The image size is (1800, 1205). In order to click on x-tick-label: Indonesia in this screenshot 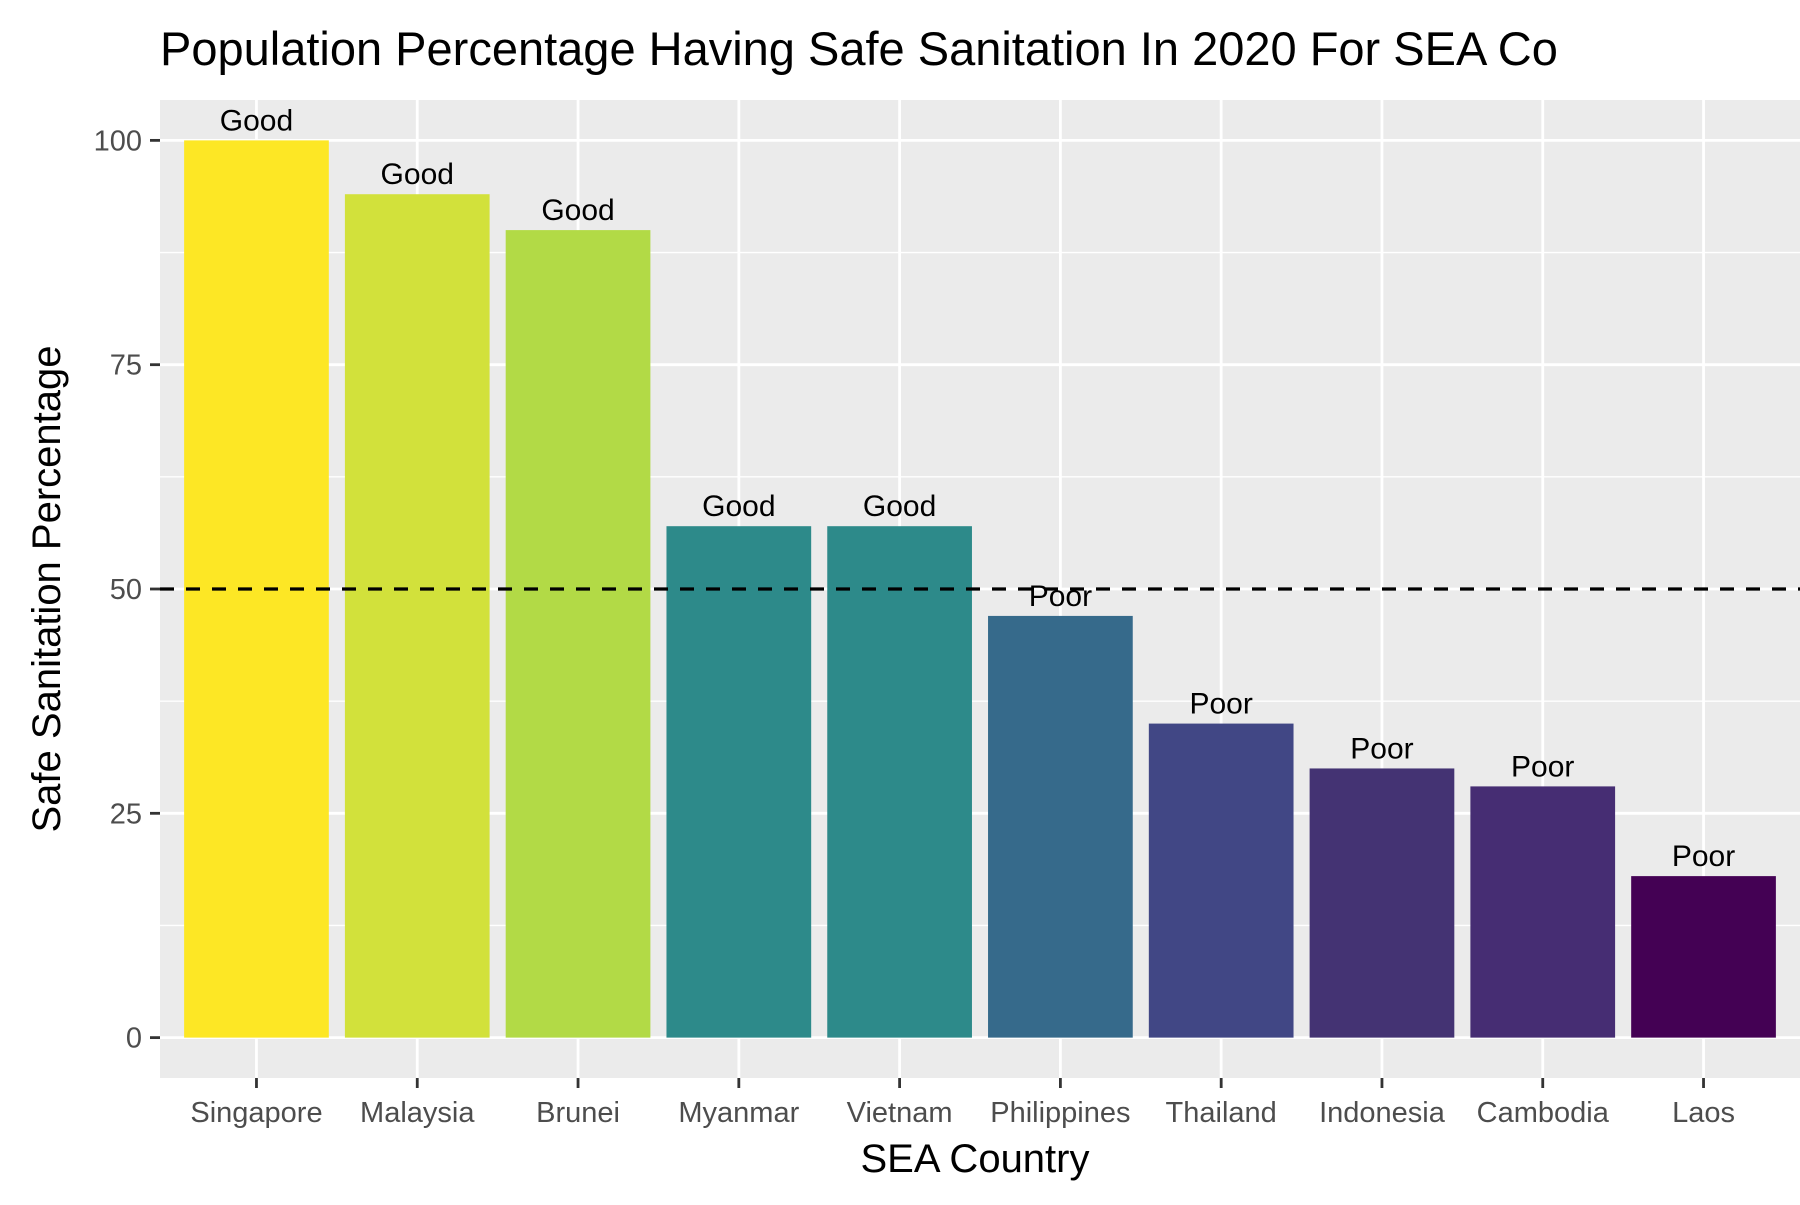, I will do `click(1382, 1113)`.